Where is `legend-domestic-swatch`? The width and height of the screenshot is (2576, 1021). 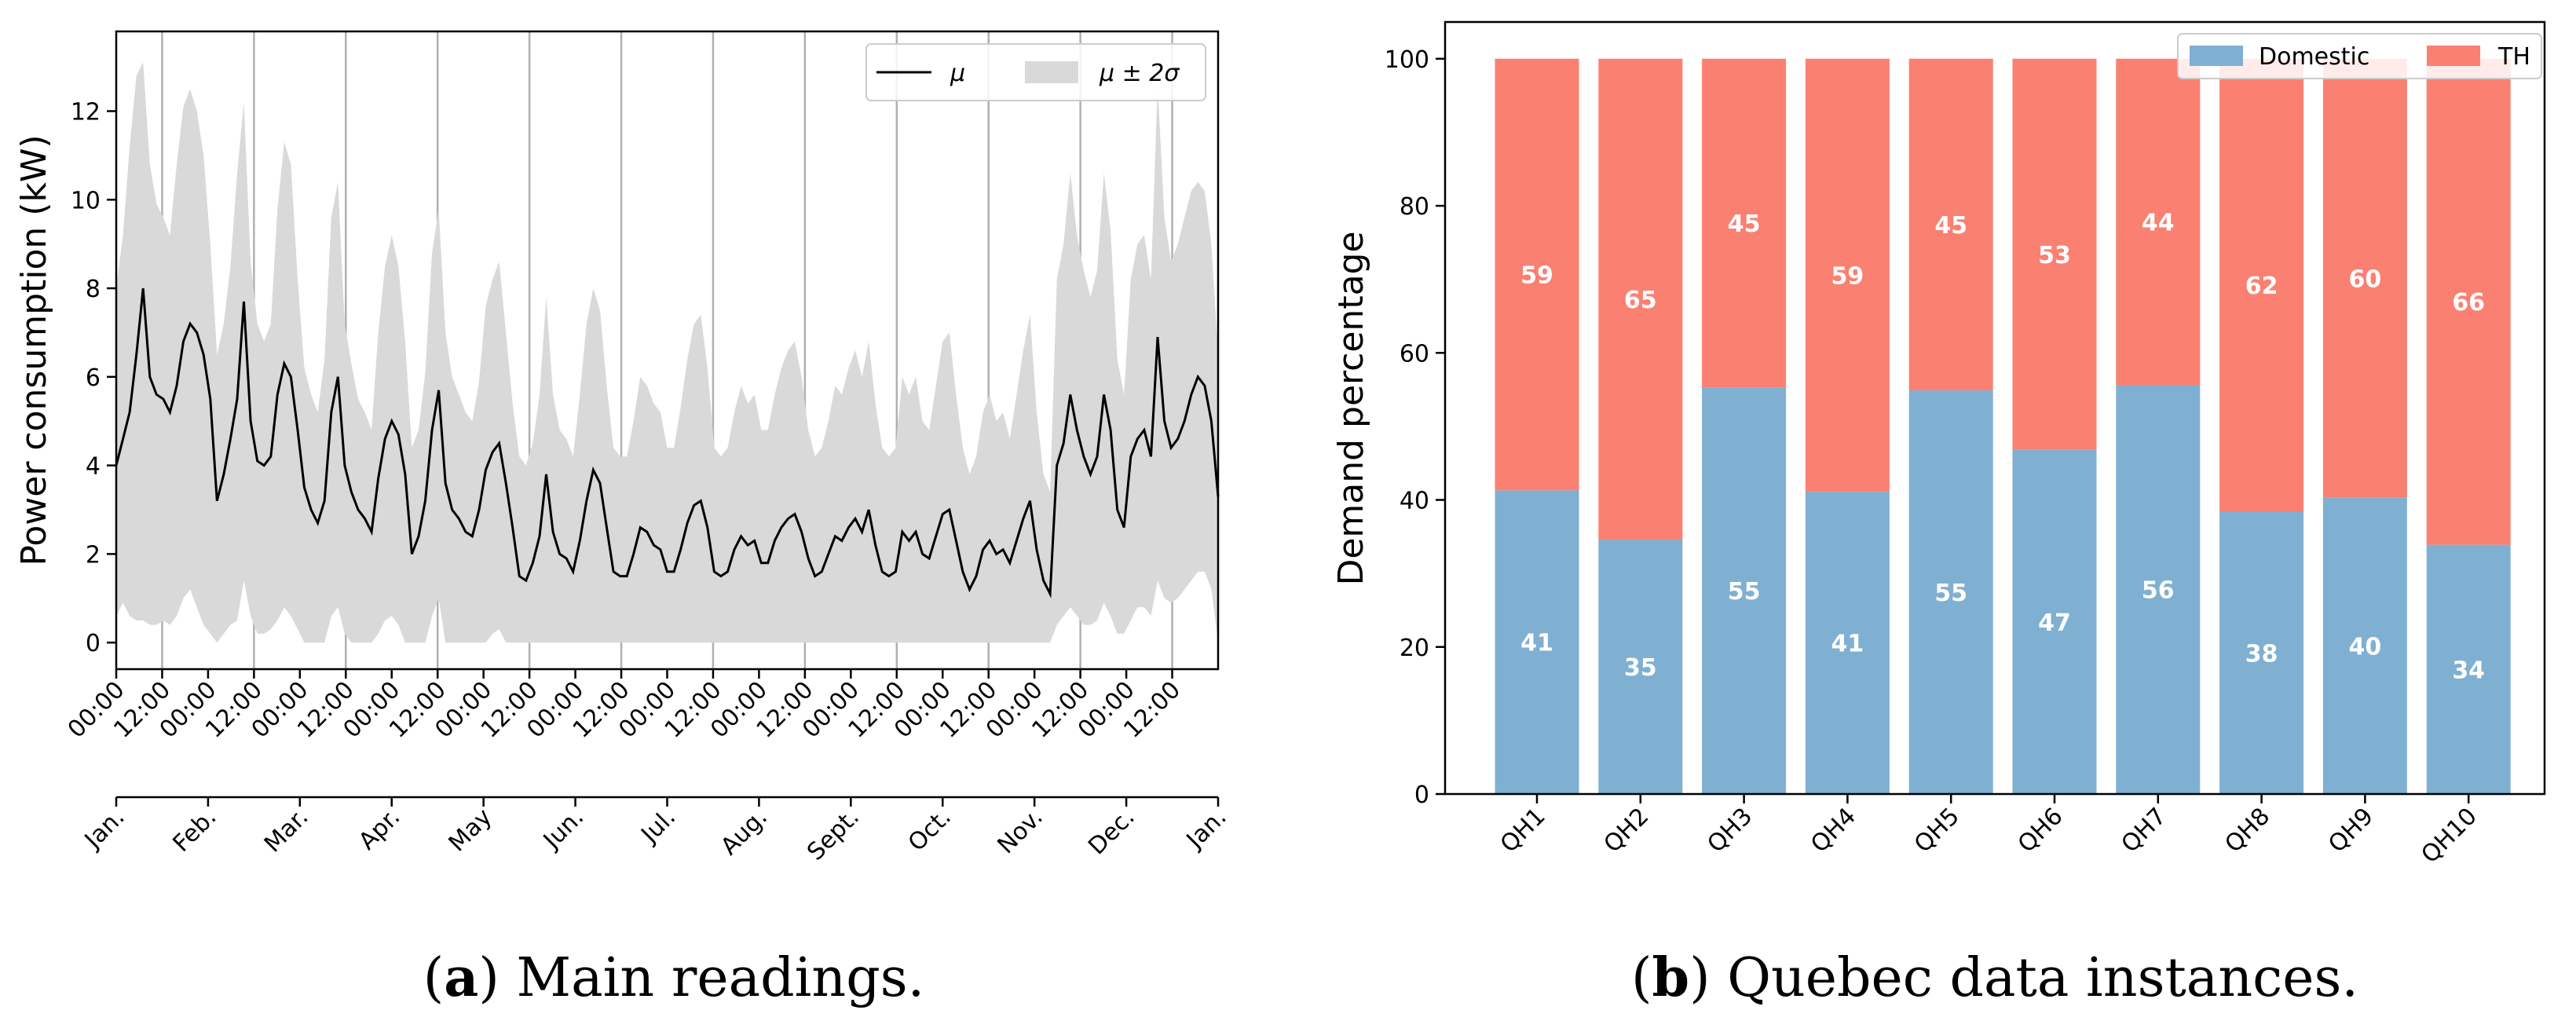
legend-domestic-swatch is located at coordinates (2217, 56).